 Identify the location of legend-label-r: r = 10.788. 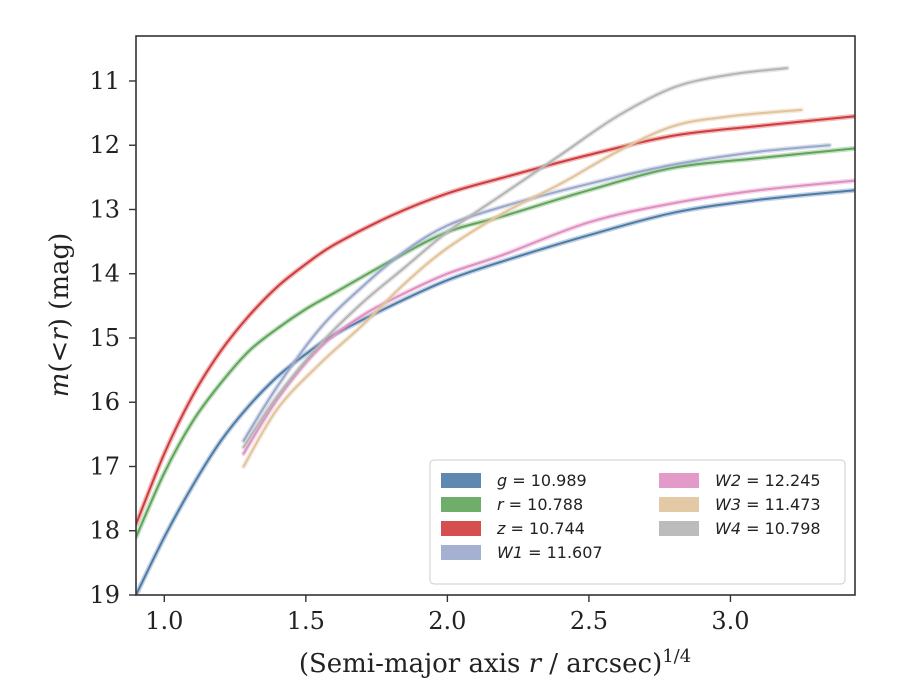
(540, 504).